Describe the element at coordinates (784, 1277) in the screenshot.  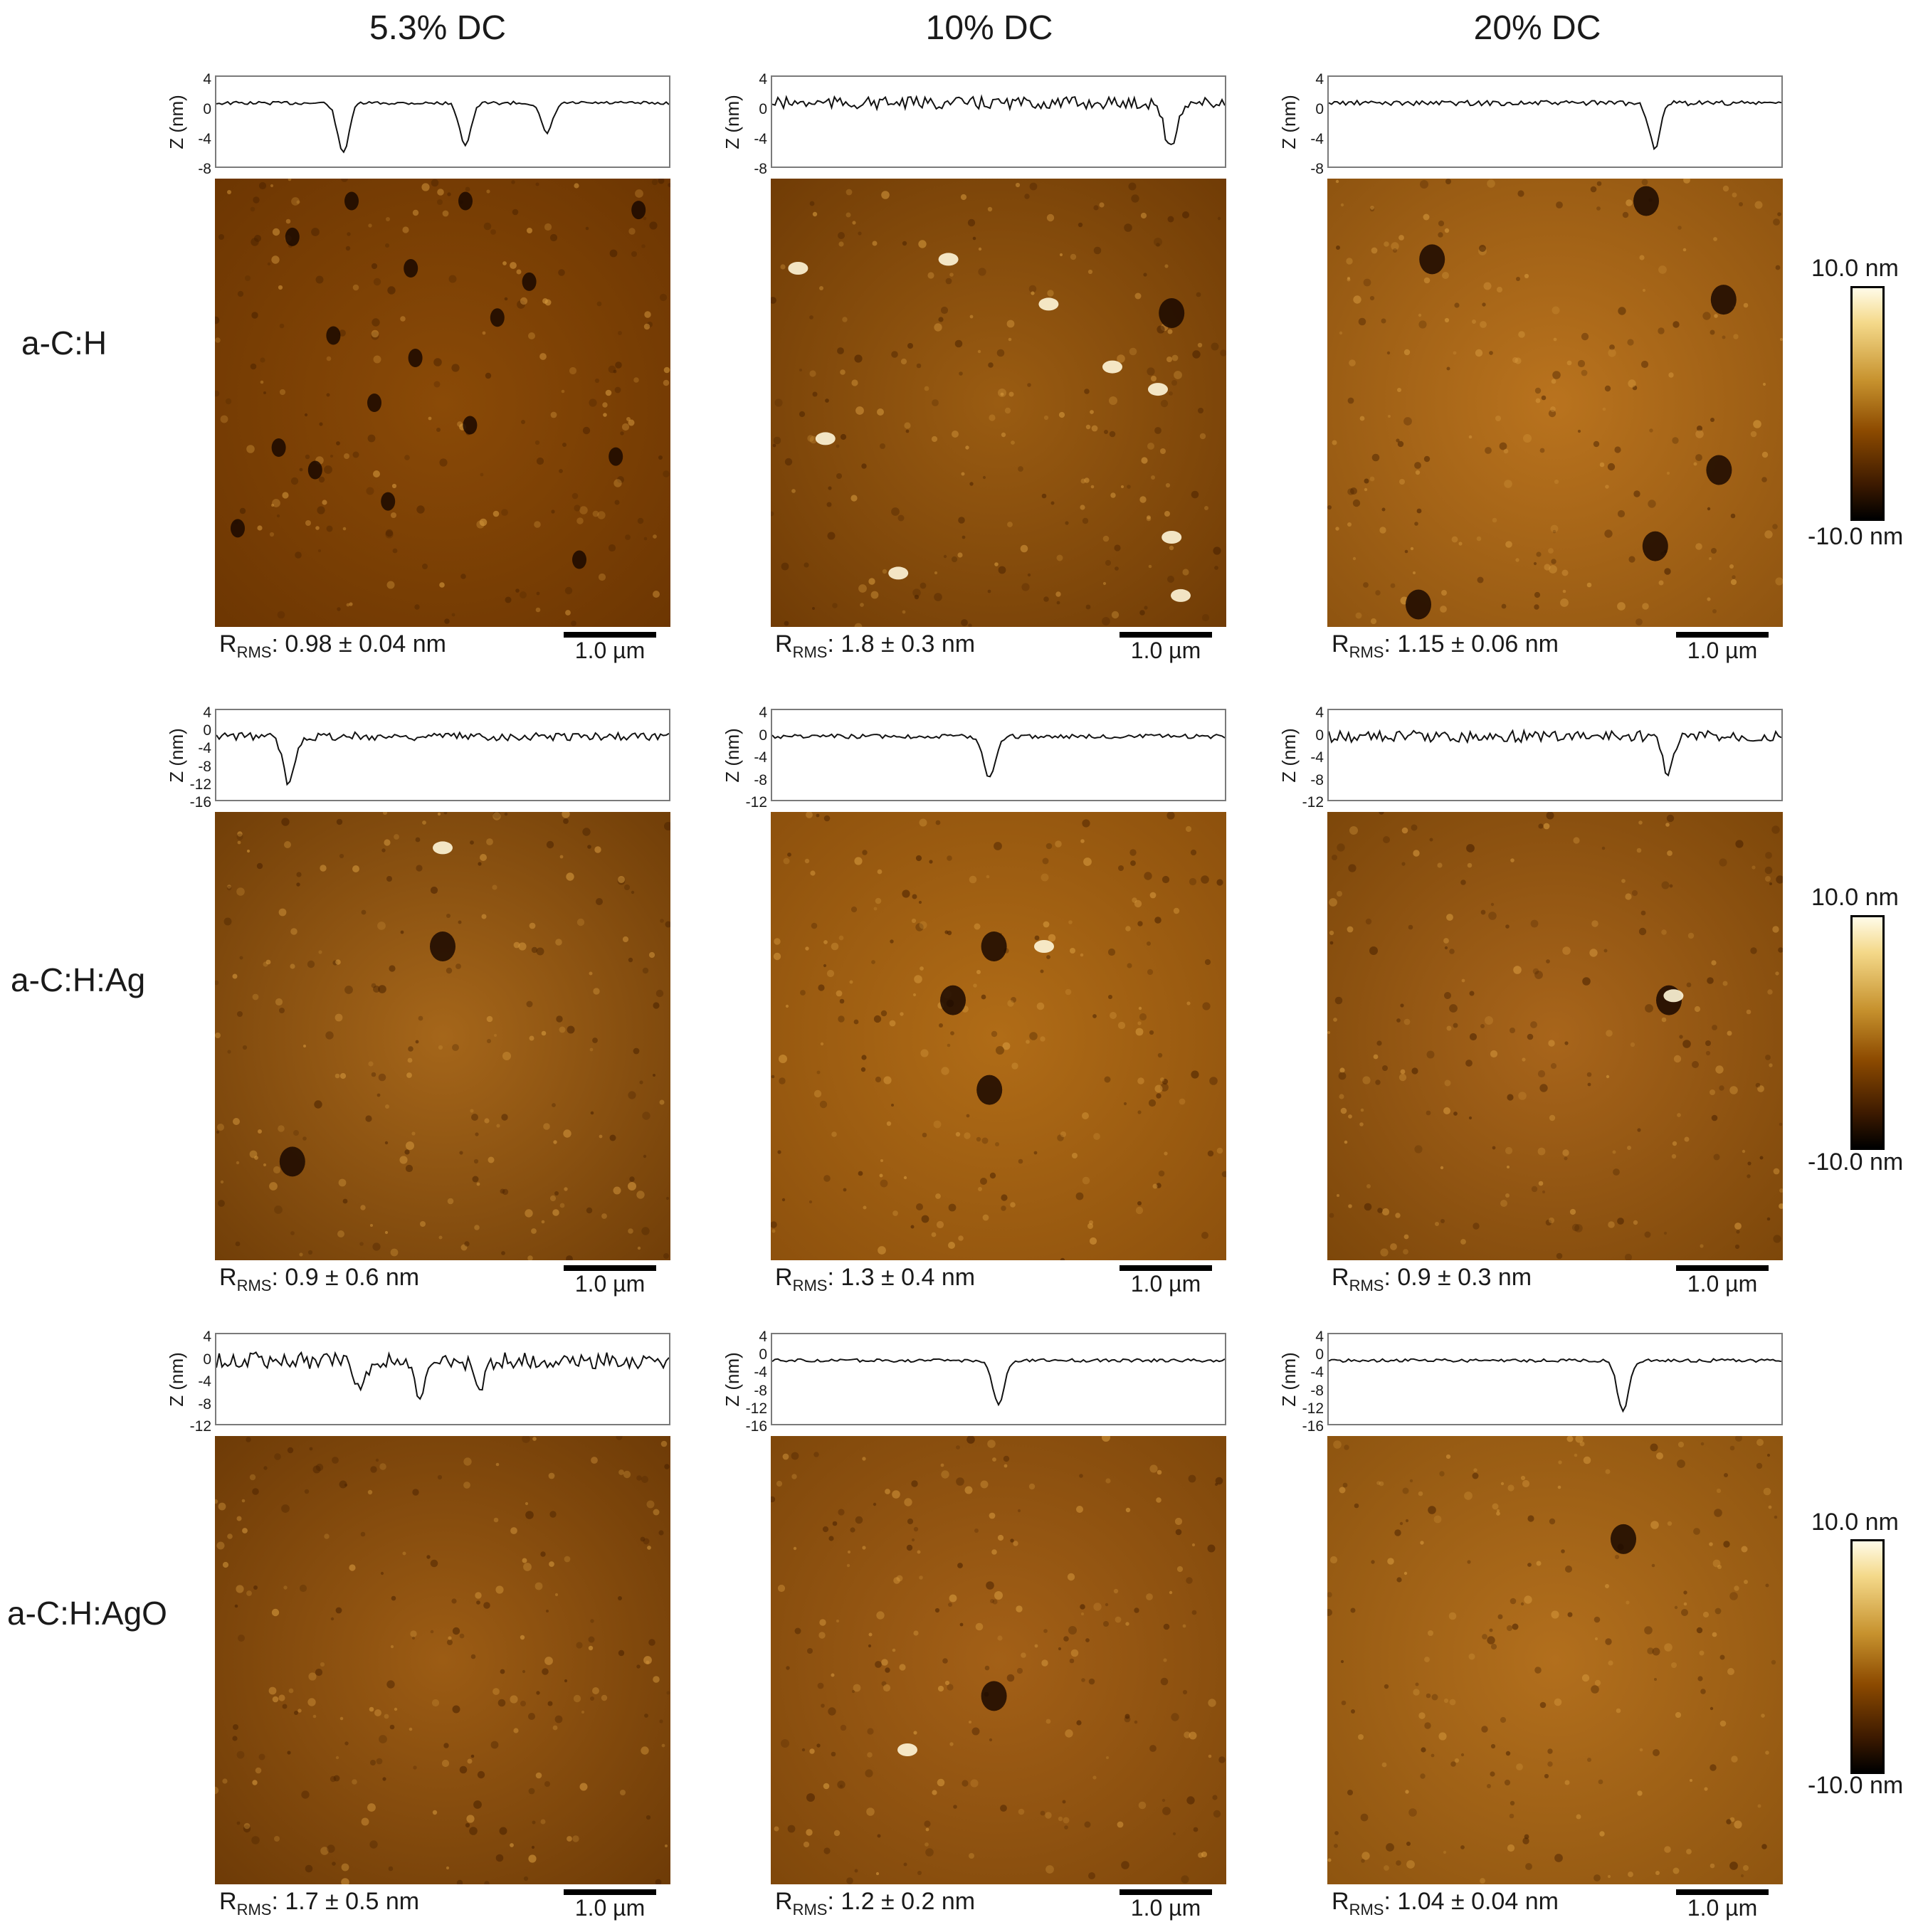
I see `rms-symbol: R` at that location.